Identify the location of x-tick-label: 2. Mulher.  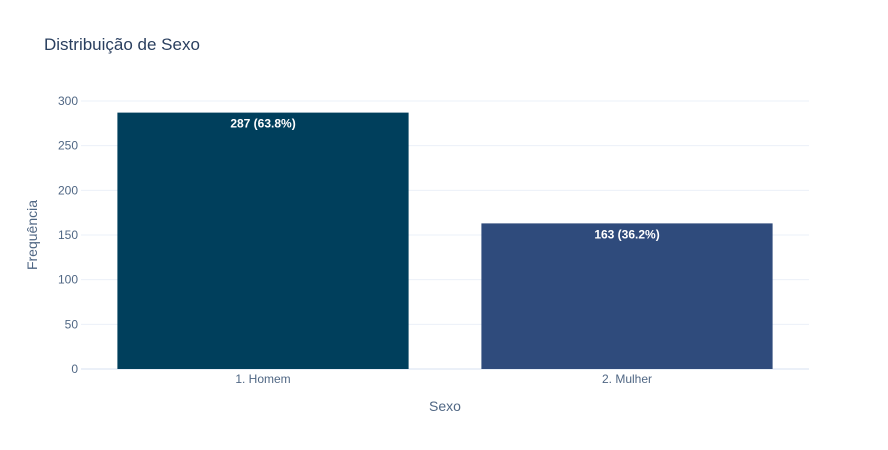
(627, 379).